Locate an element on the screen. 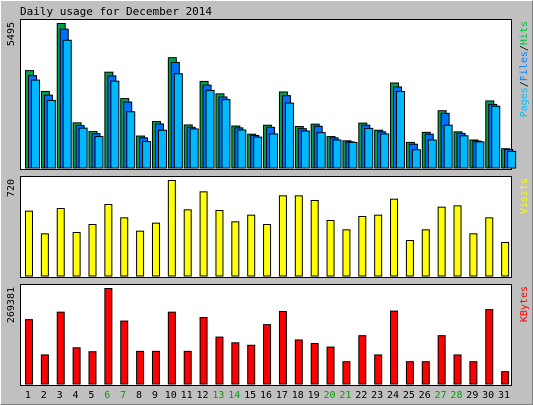 This screenshot has height=405, width=533. legend-visits: Visits is located at coordinates (524, 196).